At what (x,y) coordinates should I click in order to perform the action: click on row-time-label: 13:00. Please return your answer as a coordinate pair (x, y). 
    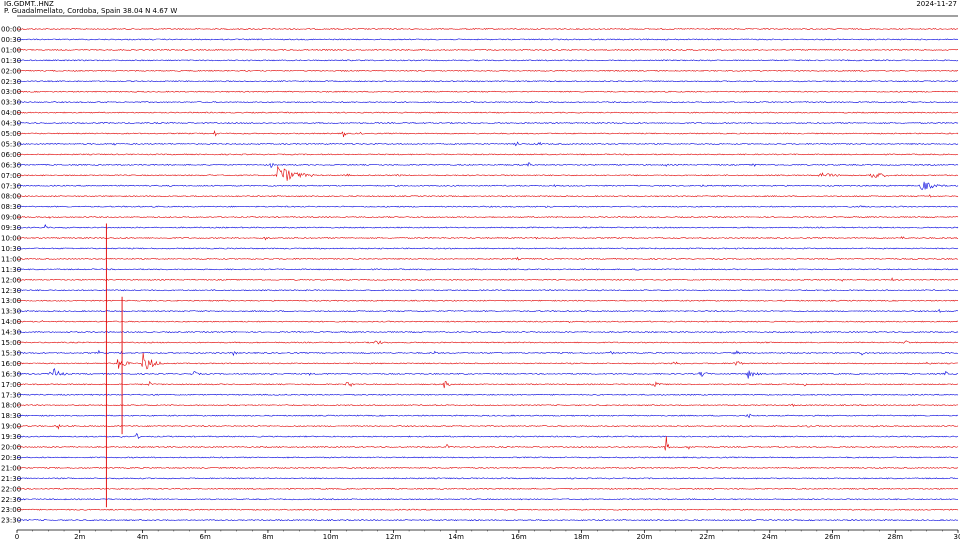
    Looking at the image, I should click on (11, 301).